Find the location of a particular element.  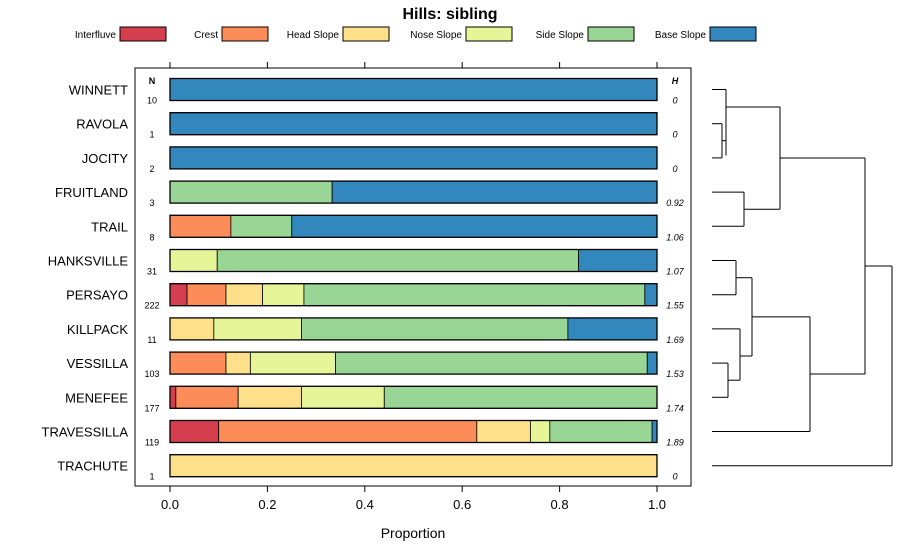

row-label-fruitland: FRUITLAND is located at coordinates (91, 192).